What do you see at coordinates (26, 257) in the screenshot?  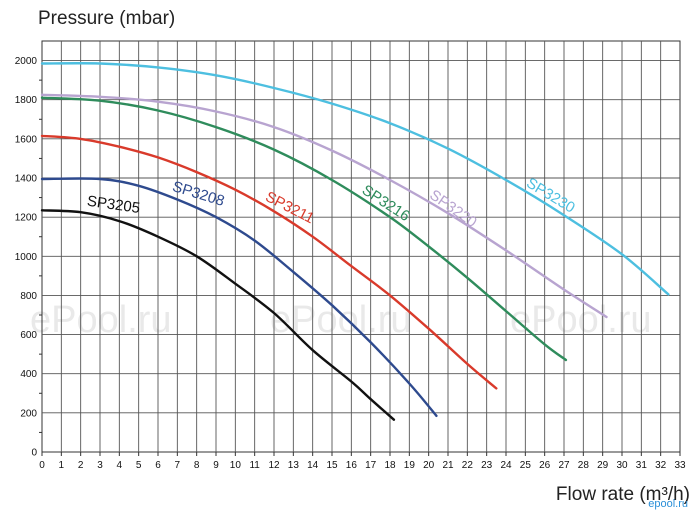 I see `y-tick-label: 1000` at bounding box center [26, 257].